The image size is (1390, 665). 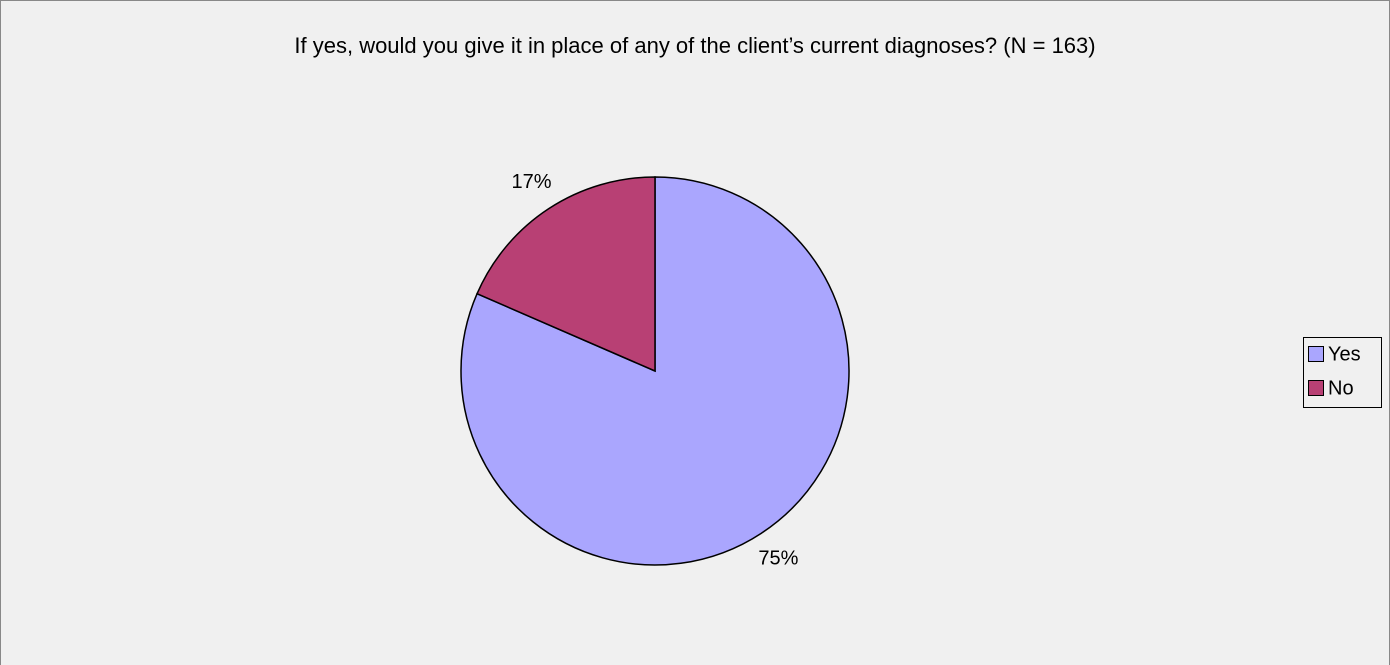 What do you see at coordinates (532, 182) in the screenshot?
I see `data-label: 17%` at bounding box center [532, 182].